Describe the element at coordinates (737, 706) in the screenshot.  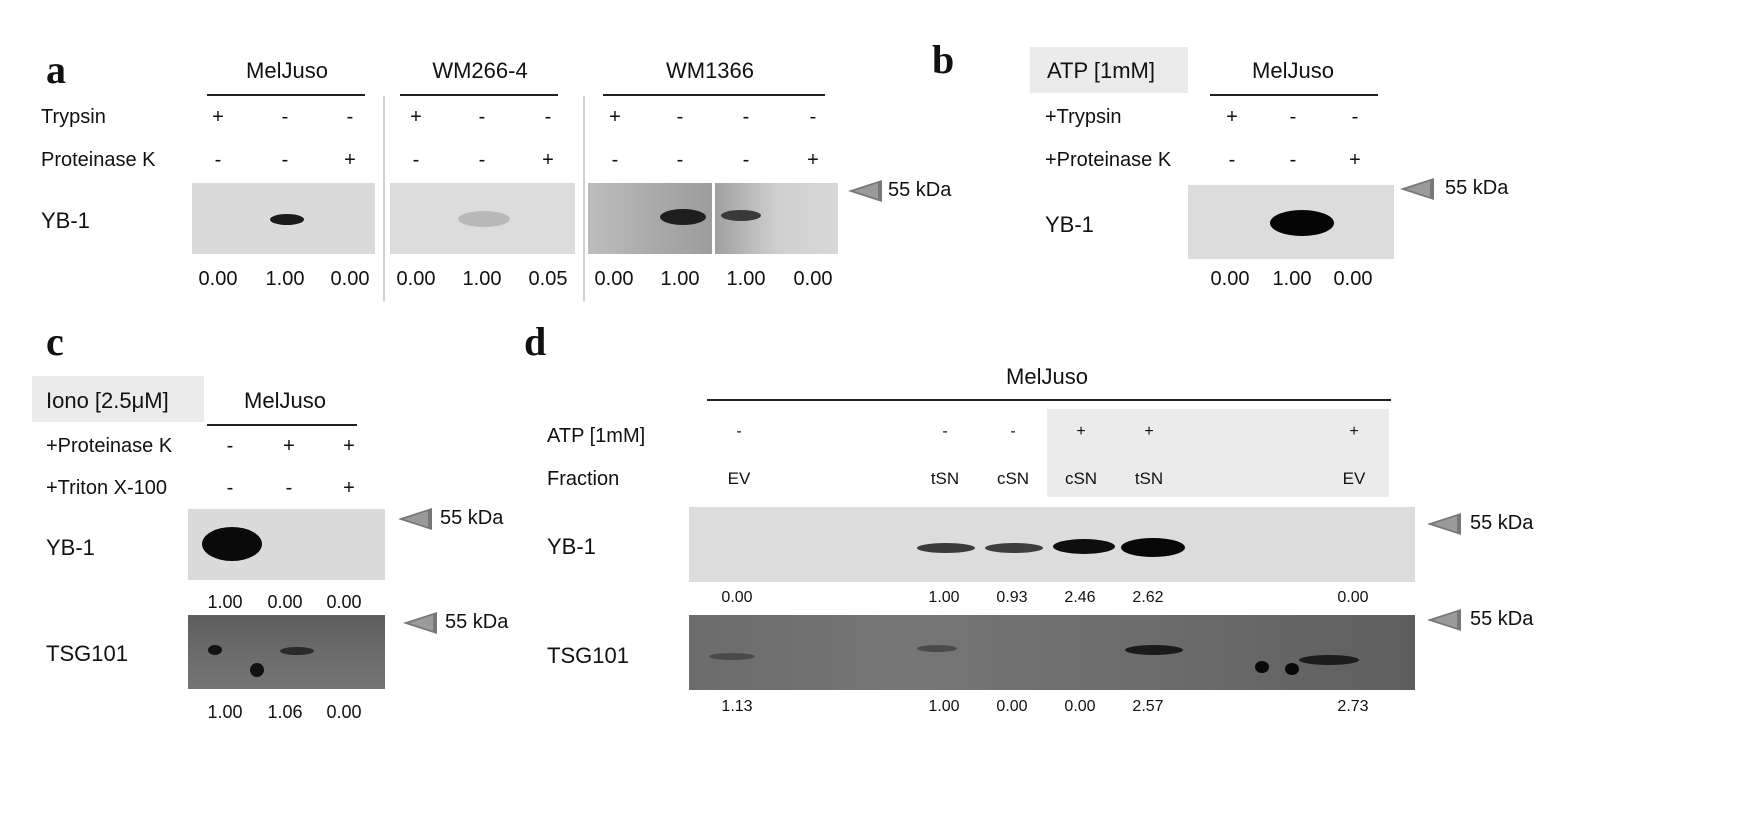
I see `quant-value: 1.13` at that location.